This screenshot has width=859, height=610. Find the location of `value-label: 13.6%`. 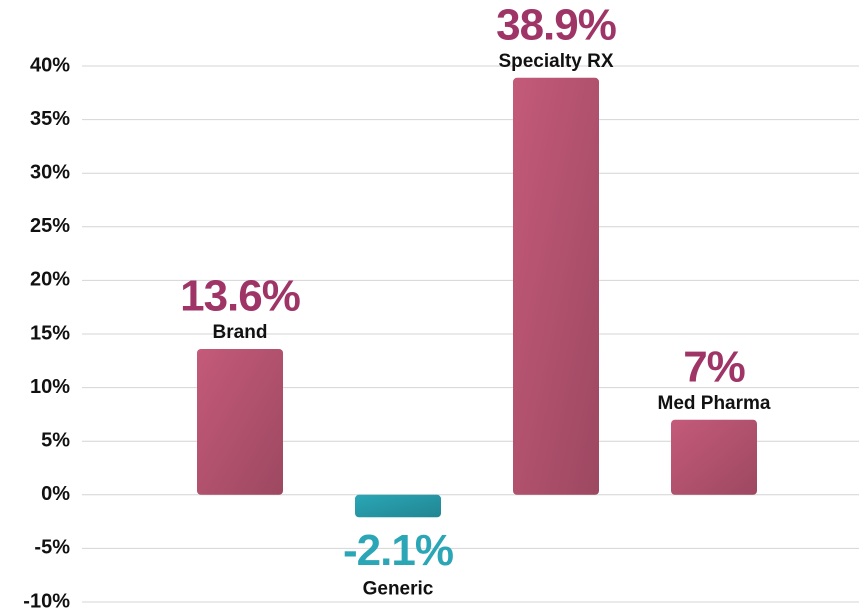

value-label: 13.6% is located at coordinates (240, 296).